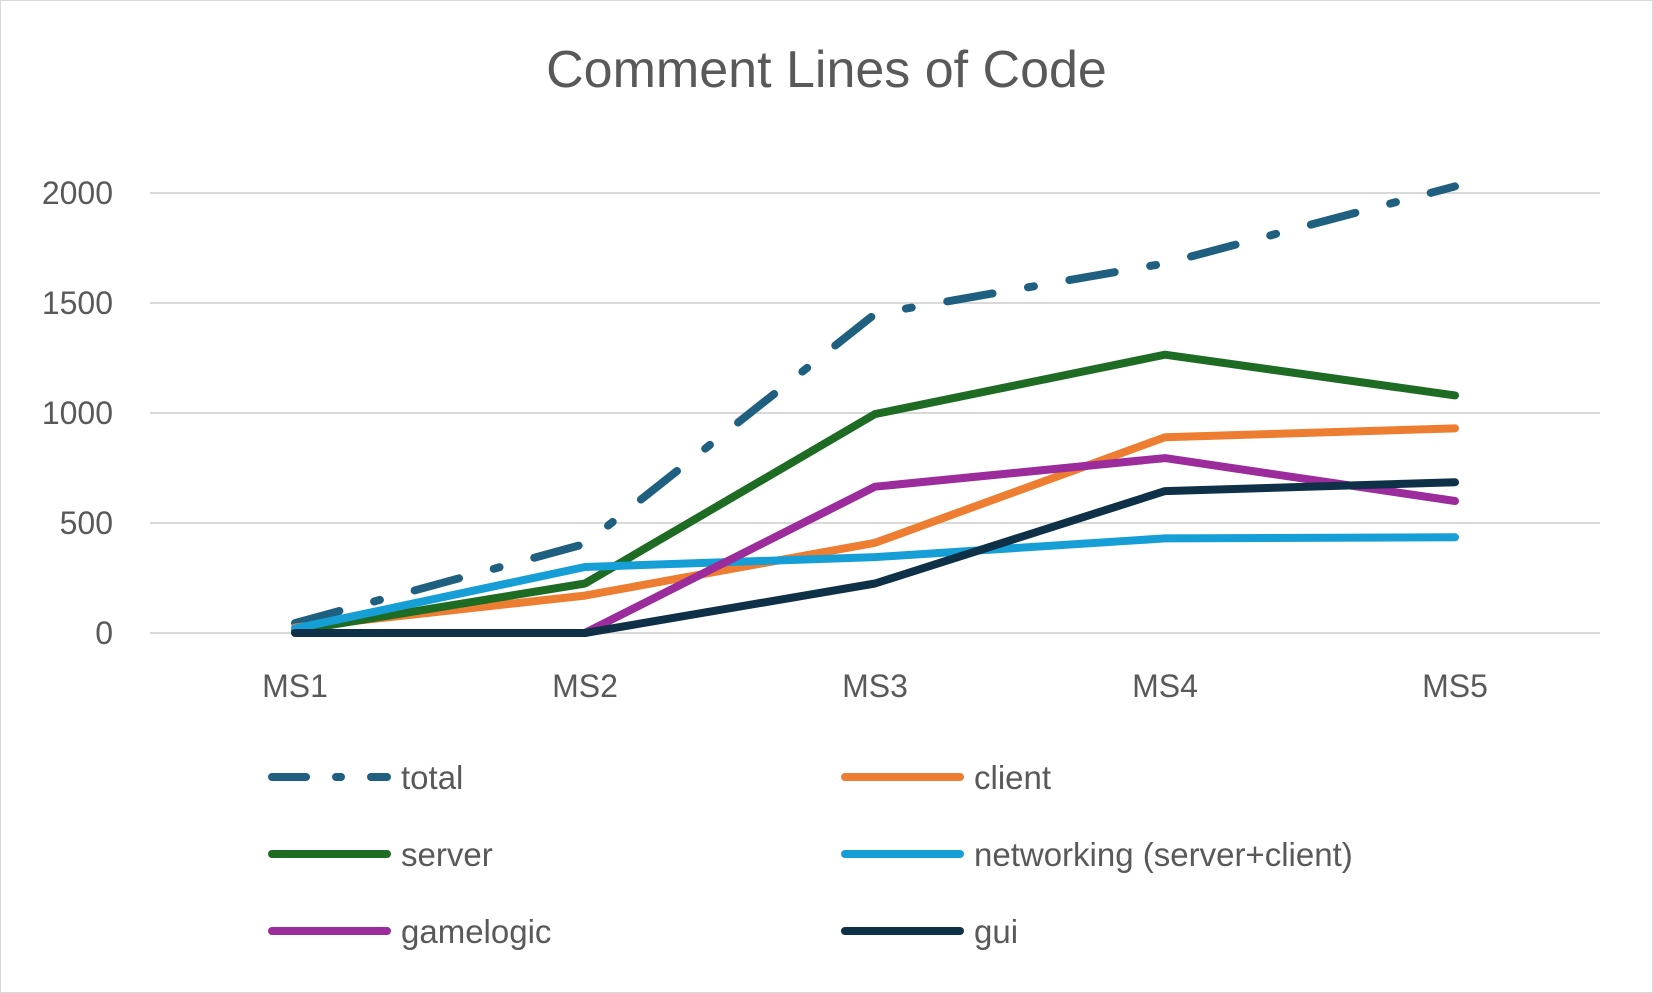  I want to click on x-tick-label: MS3, so click(875, 686).